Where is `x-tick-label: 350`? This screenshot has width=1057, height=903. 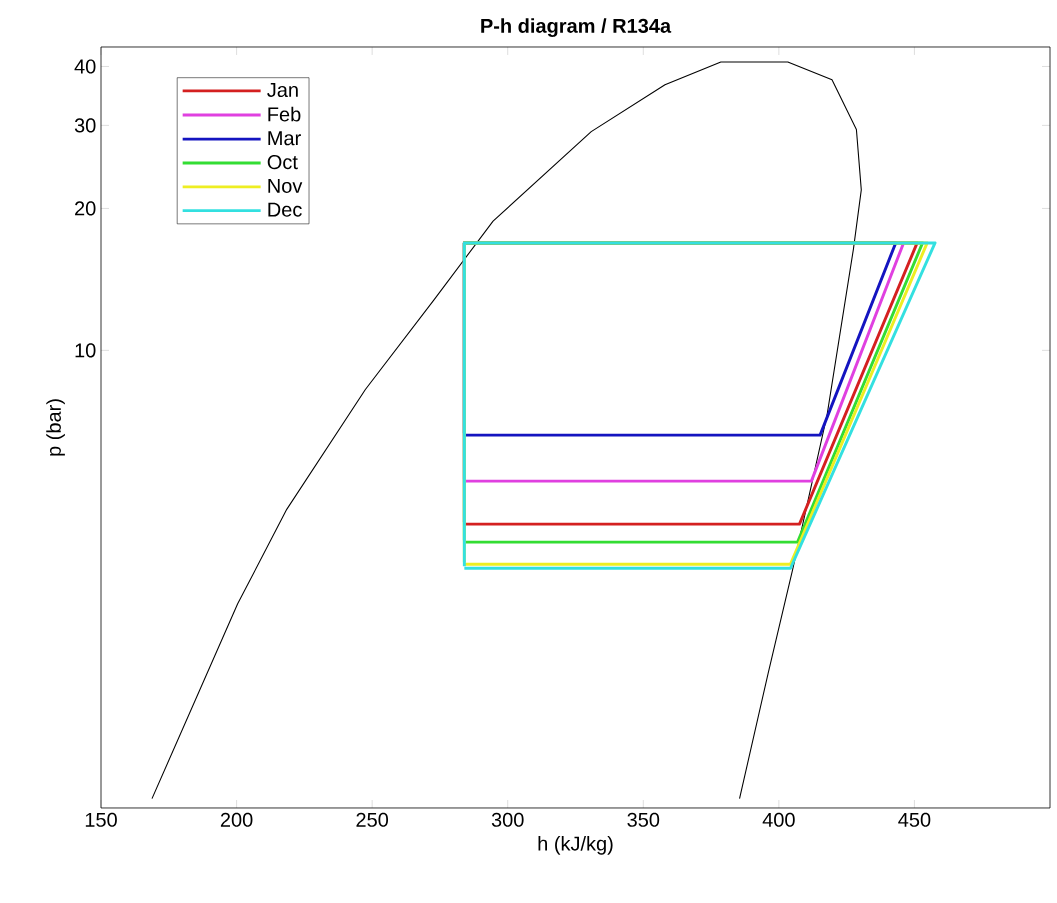 x-tick-label: 350 is located at coordinates (643, 819).